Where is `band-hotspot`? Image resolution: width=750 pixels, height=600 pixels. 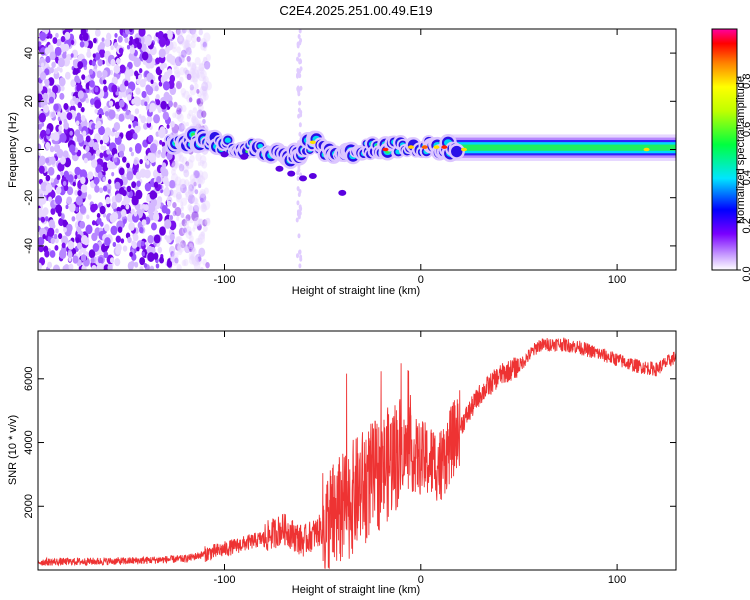
band-hotspot is located at coordinates (436, 147).